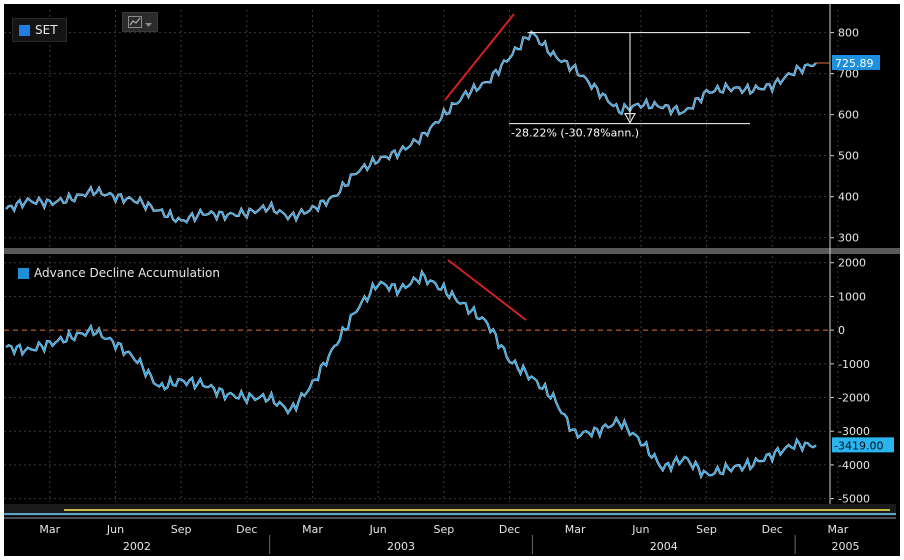 The image size is (904, 560). Describe the element at coordinates (848, 115) in the screenshot. I see `ytick-label-top: 600` at that location.